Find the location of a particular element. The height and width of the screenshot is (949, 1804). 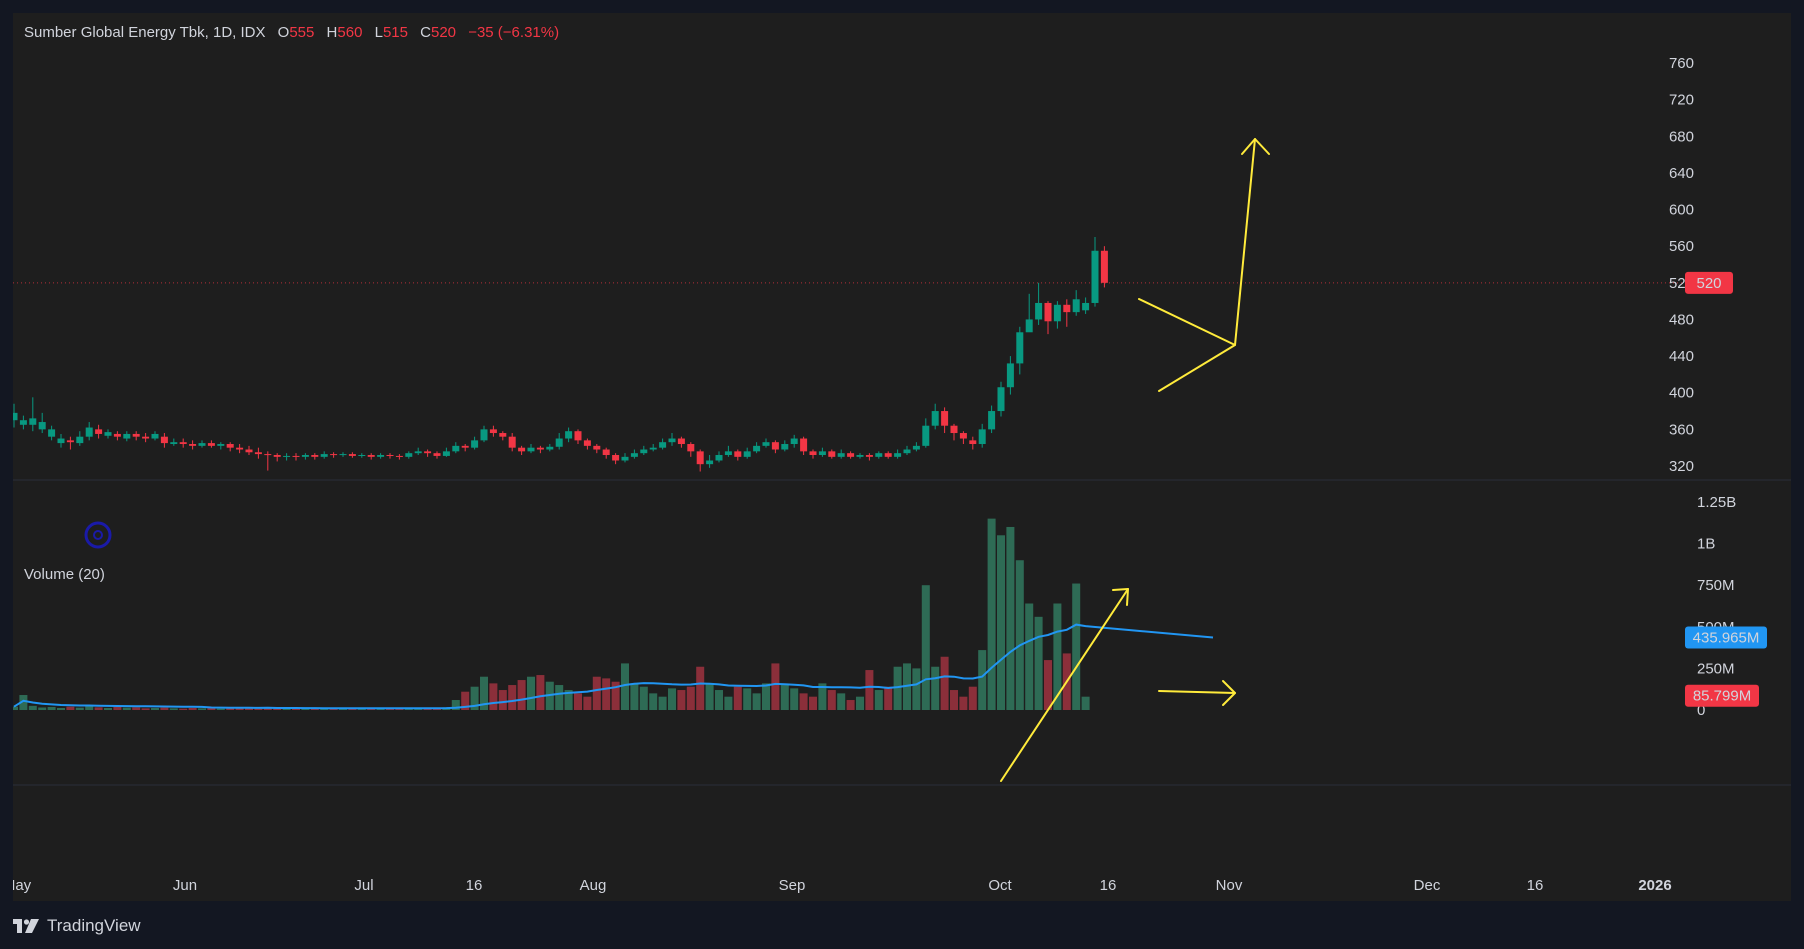

volume-legend: Volume (20) is located at coordinates (64, 574).